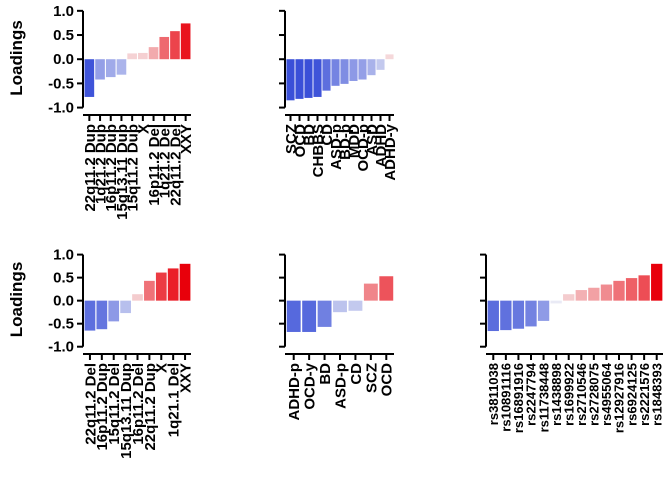 The image size is (672, 485). I want to click on x-tick-label: 15q13.11 Dup, so click(122, 172).